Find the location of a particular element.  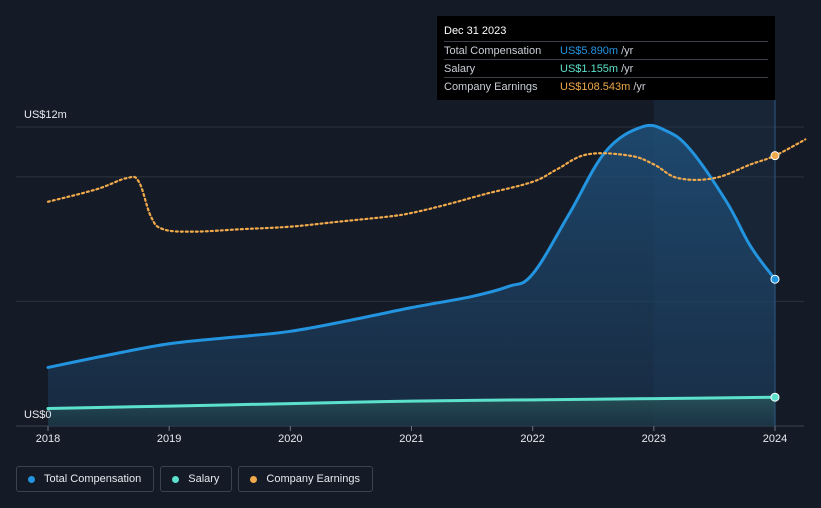

y-axis-bottom-label: US$0 is located at coordinates (38, 415).